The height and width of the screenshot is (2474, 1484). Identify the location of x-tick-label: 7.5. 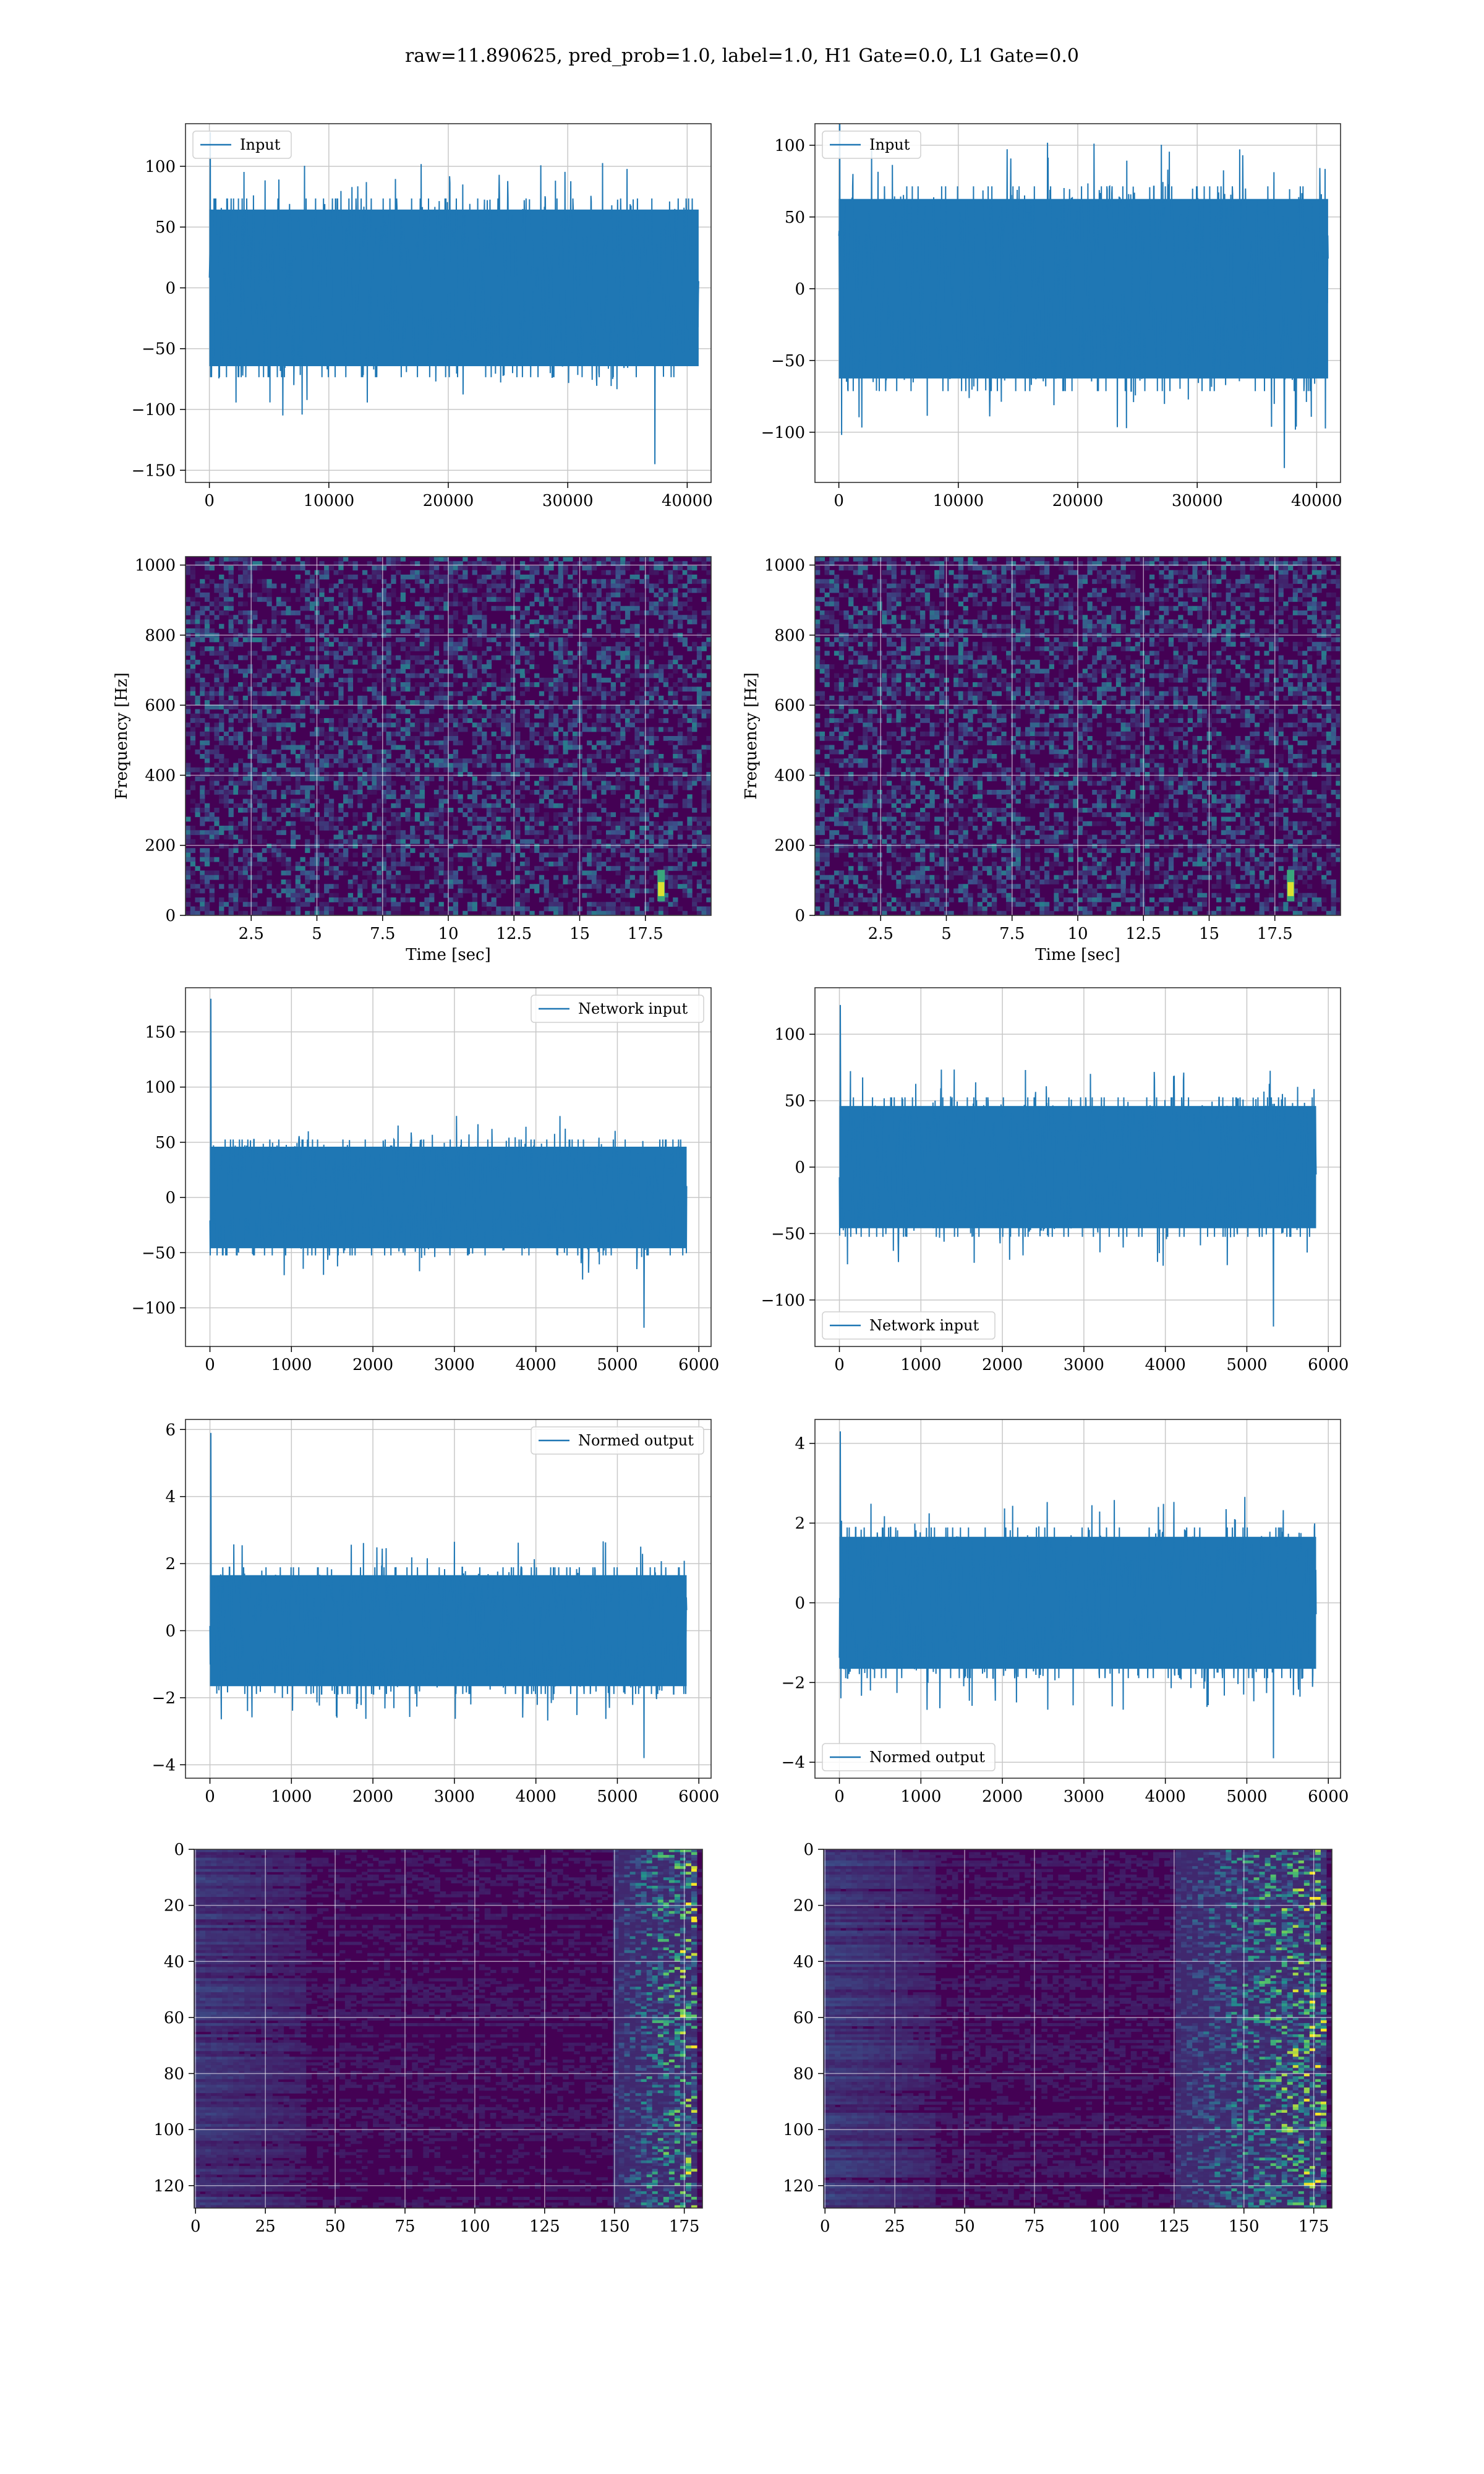
(382, 934).